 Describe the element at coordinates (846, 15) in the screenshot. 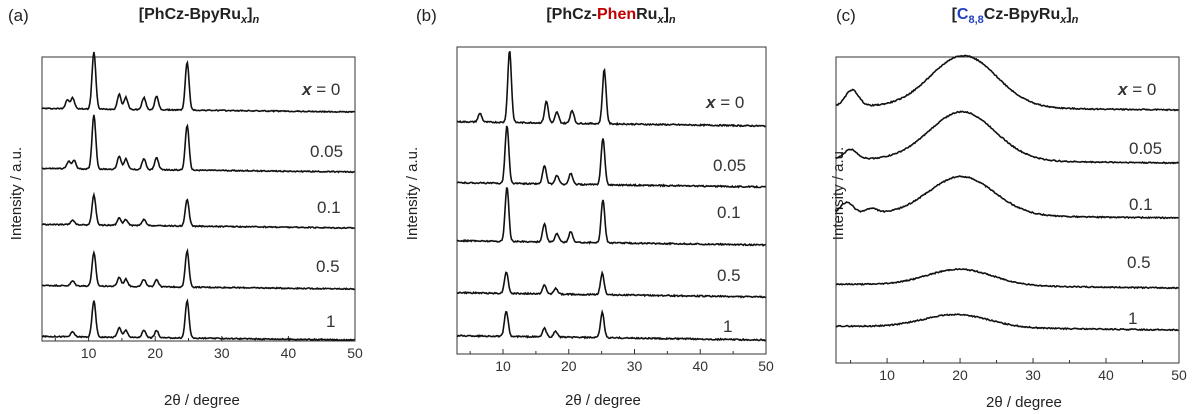

I see `panel-label: (c)` at that location.